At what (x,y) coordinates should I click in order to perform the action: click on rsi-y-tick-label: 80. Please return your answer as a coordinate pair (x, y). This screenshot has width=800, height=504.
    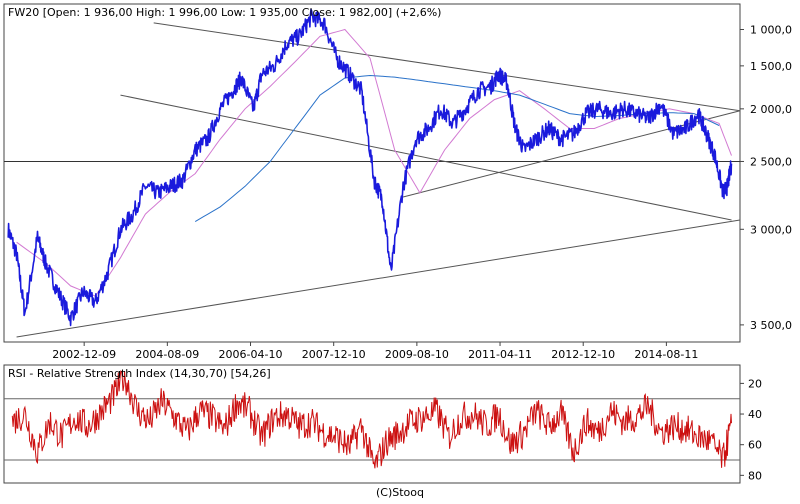
    Looking at the image, I should click on (755, 475).